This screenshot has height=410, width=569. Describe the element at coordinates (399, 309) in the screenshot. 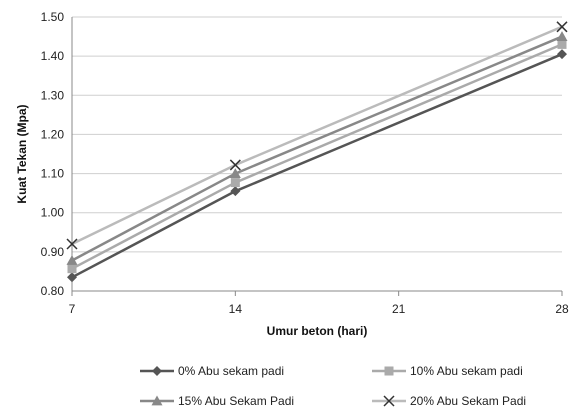

I see `x-tick-label: 21` at that location.